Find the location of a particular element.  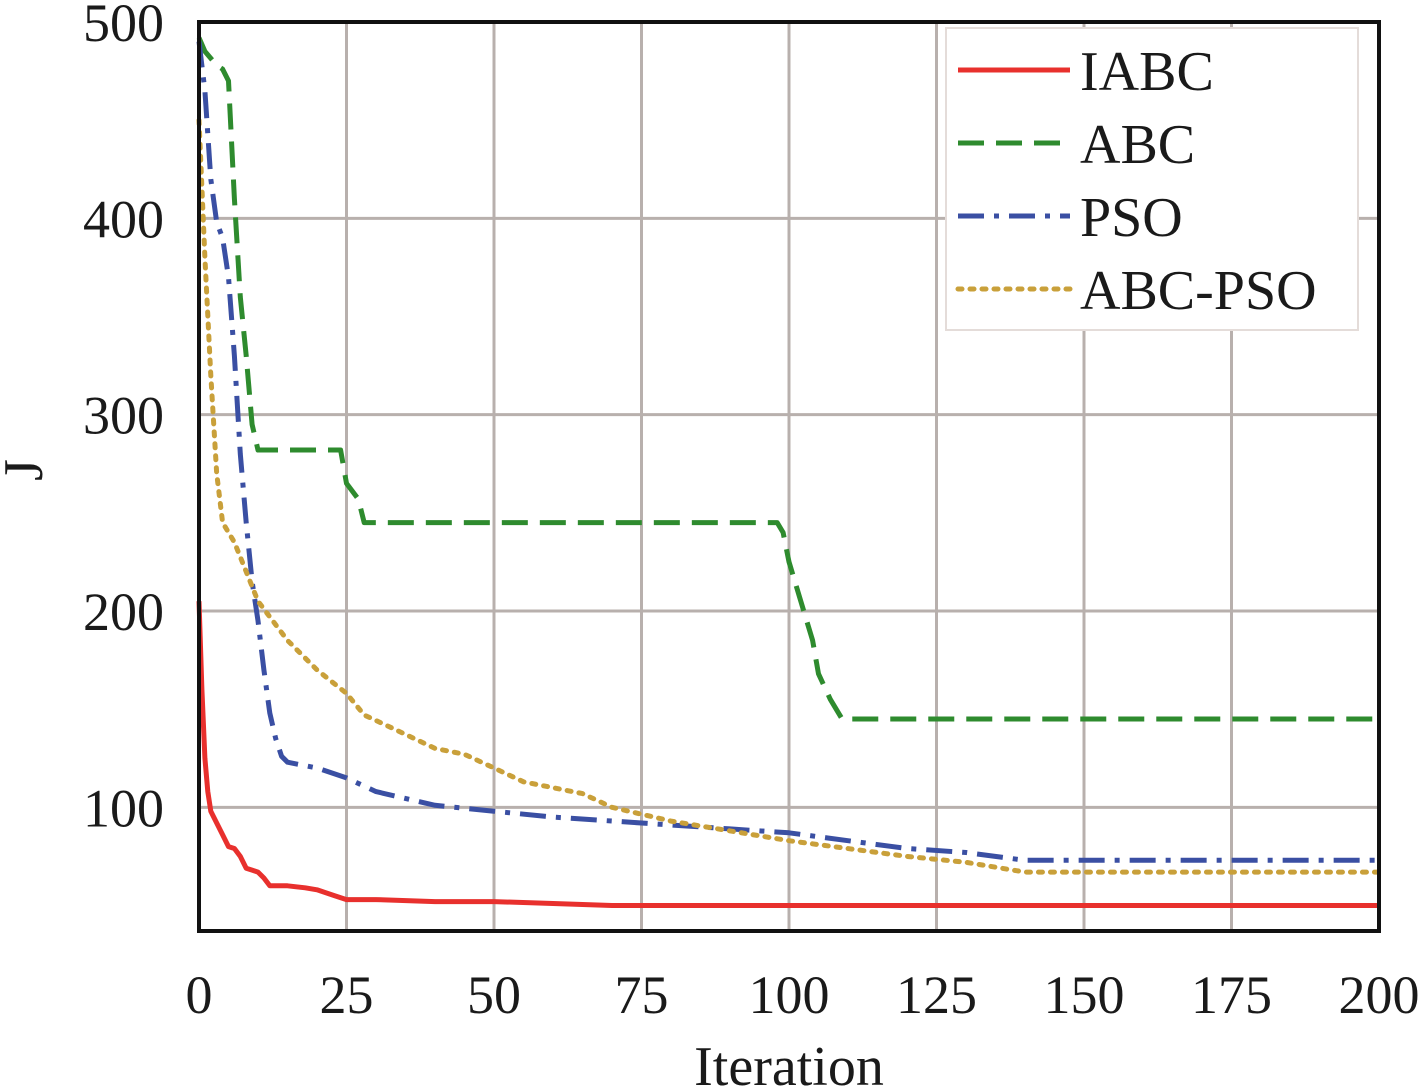

y-tick-label: 500 is located at coordinates (123, 26).